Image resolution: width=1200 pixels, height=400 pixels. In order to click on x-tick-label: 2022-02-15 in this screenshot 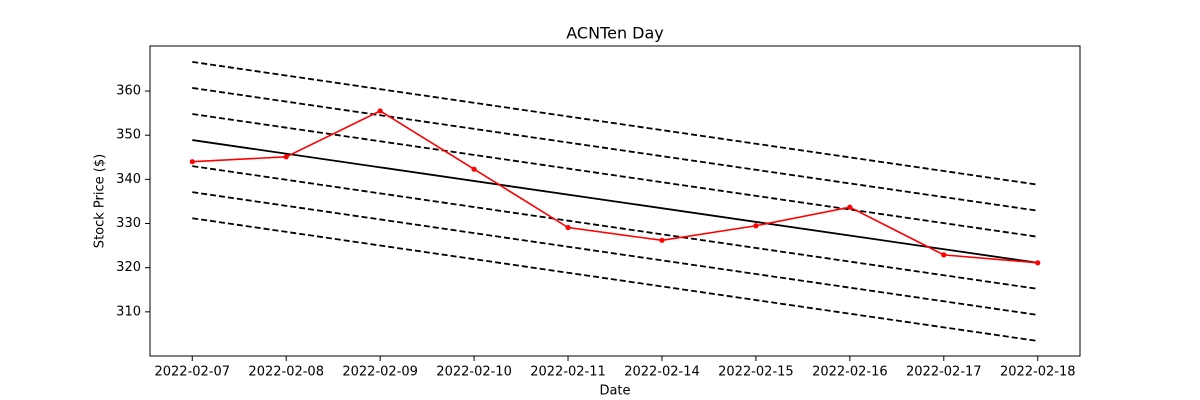, I will do `click(756, 372)`.